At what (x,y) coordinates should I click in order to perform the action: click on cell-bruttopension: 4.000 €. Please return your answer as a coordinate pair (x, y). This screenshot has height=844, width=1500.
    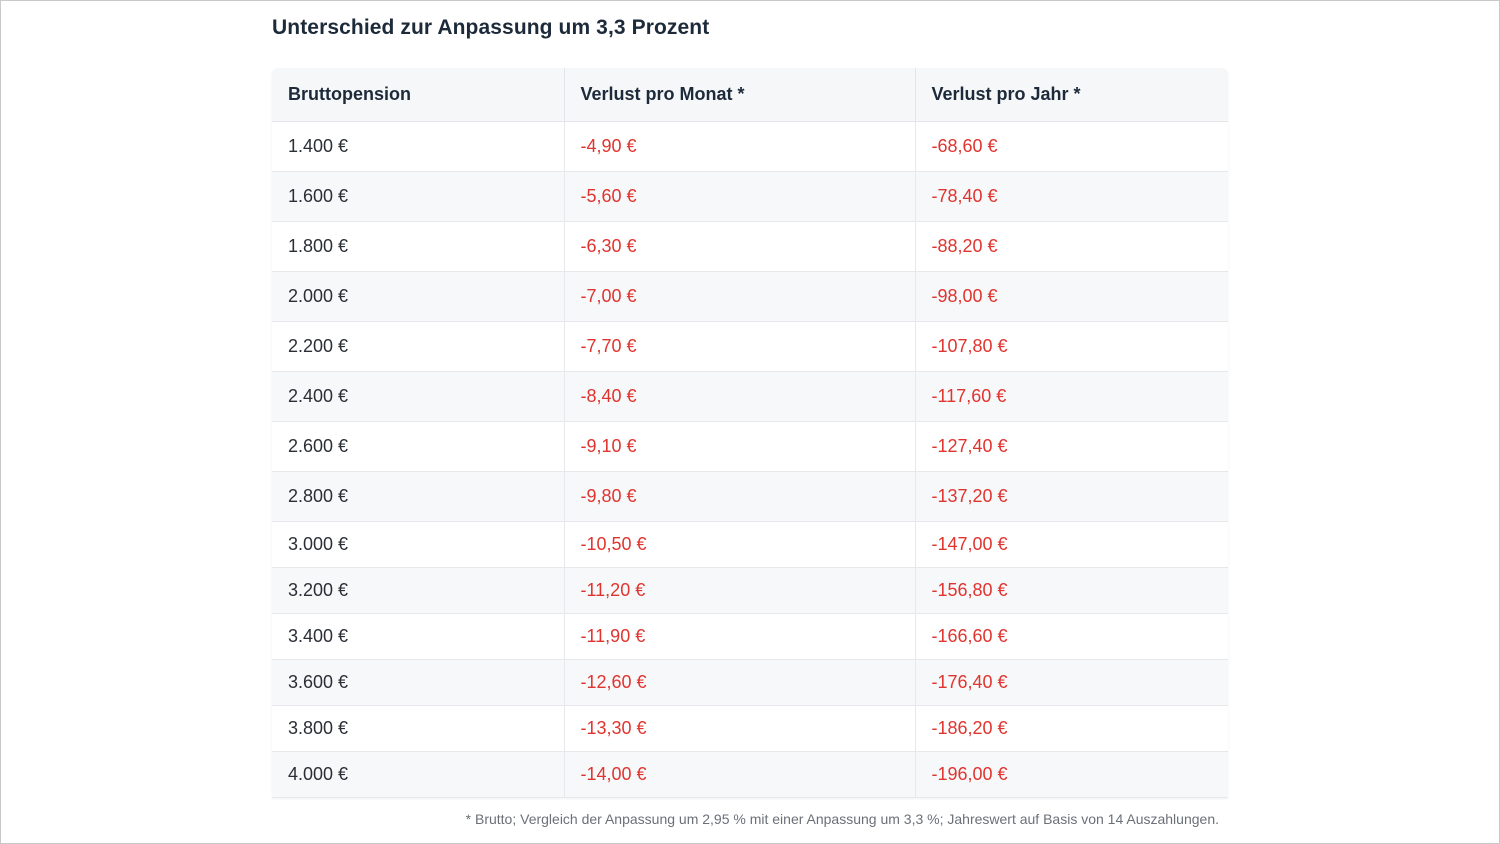
    Looking at the image, I should click on (418, 774).